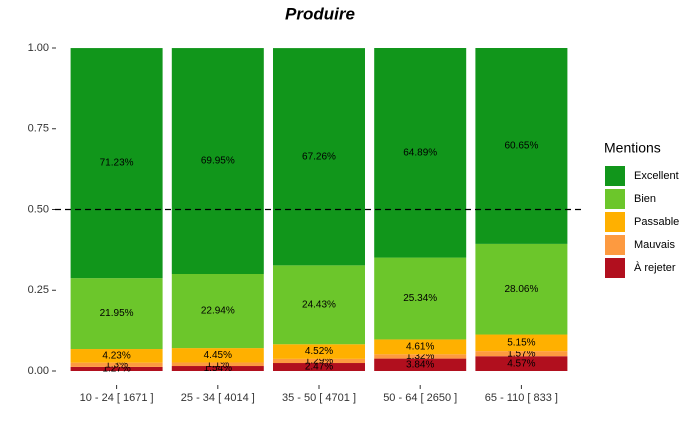 Image resolution: width=700 pixels, height=432 pixels. Describe the element at coordinates (320, 13) in the screenshot. I see `chart-title: Produire` at that location.